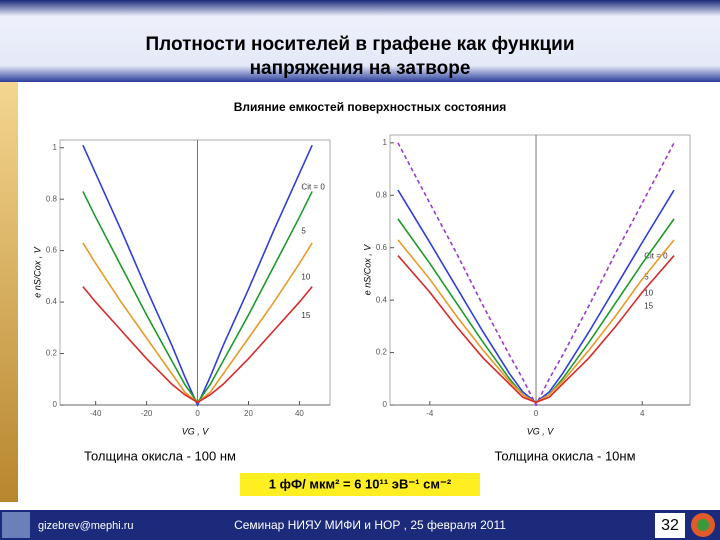 Image resolution: width=720 pixels, height=540 pixels. I want to click on x-tick-label: -20, so click(147, 413).